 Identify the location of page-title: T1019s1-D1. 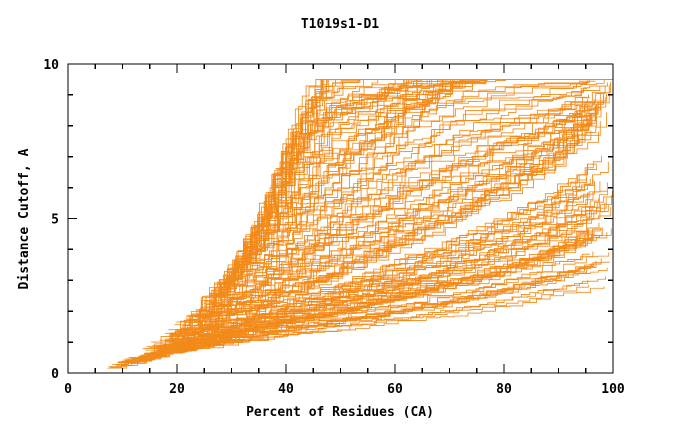
(340, 24).